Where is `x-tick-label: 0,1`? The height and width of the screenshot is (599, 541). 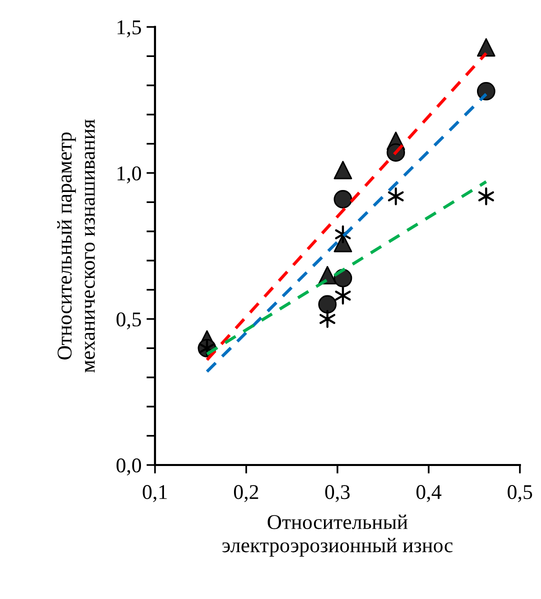 x-tick-label: 0,1 is located at coordinates (154, 493).